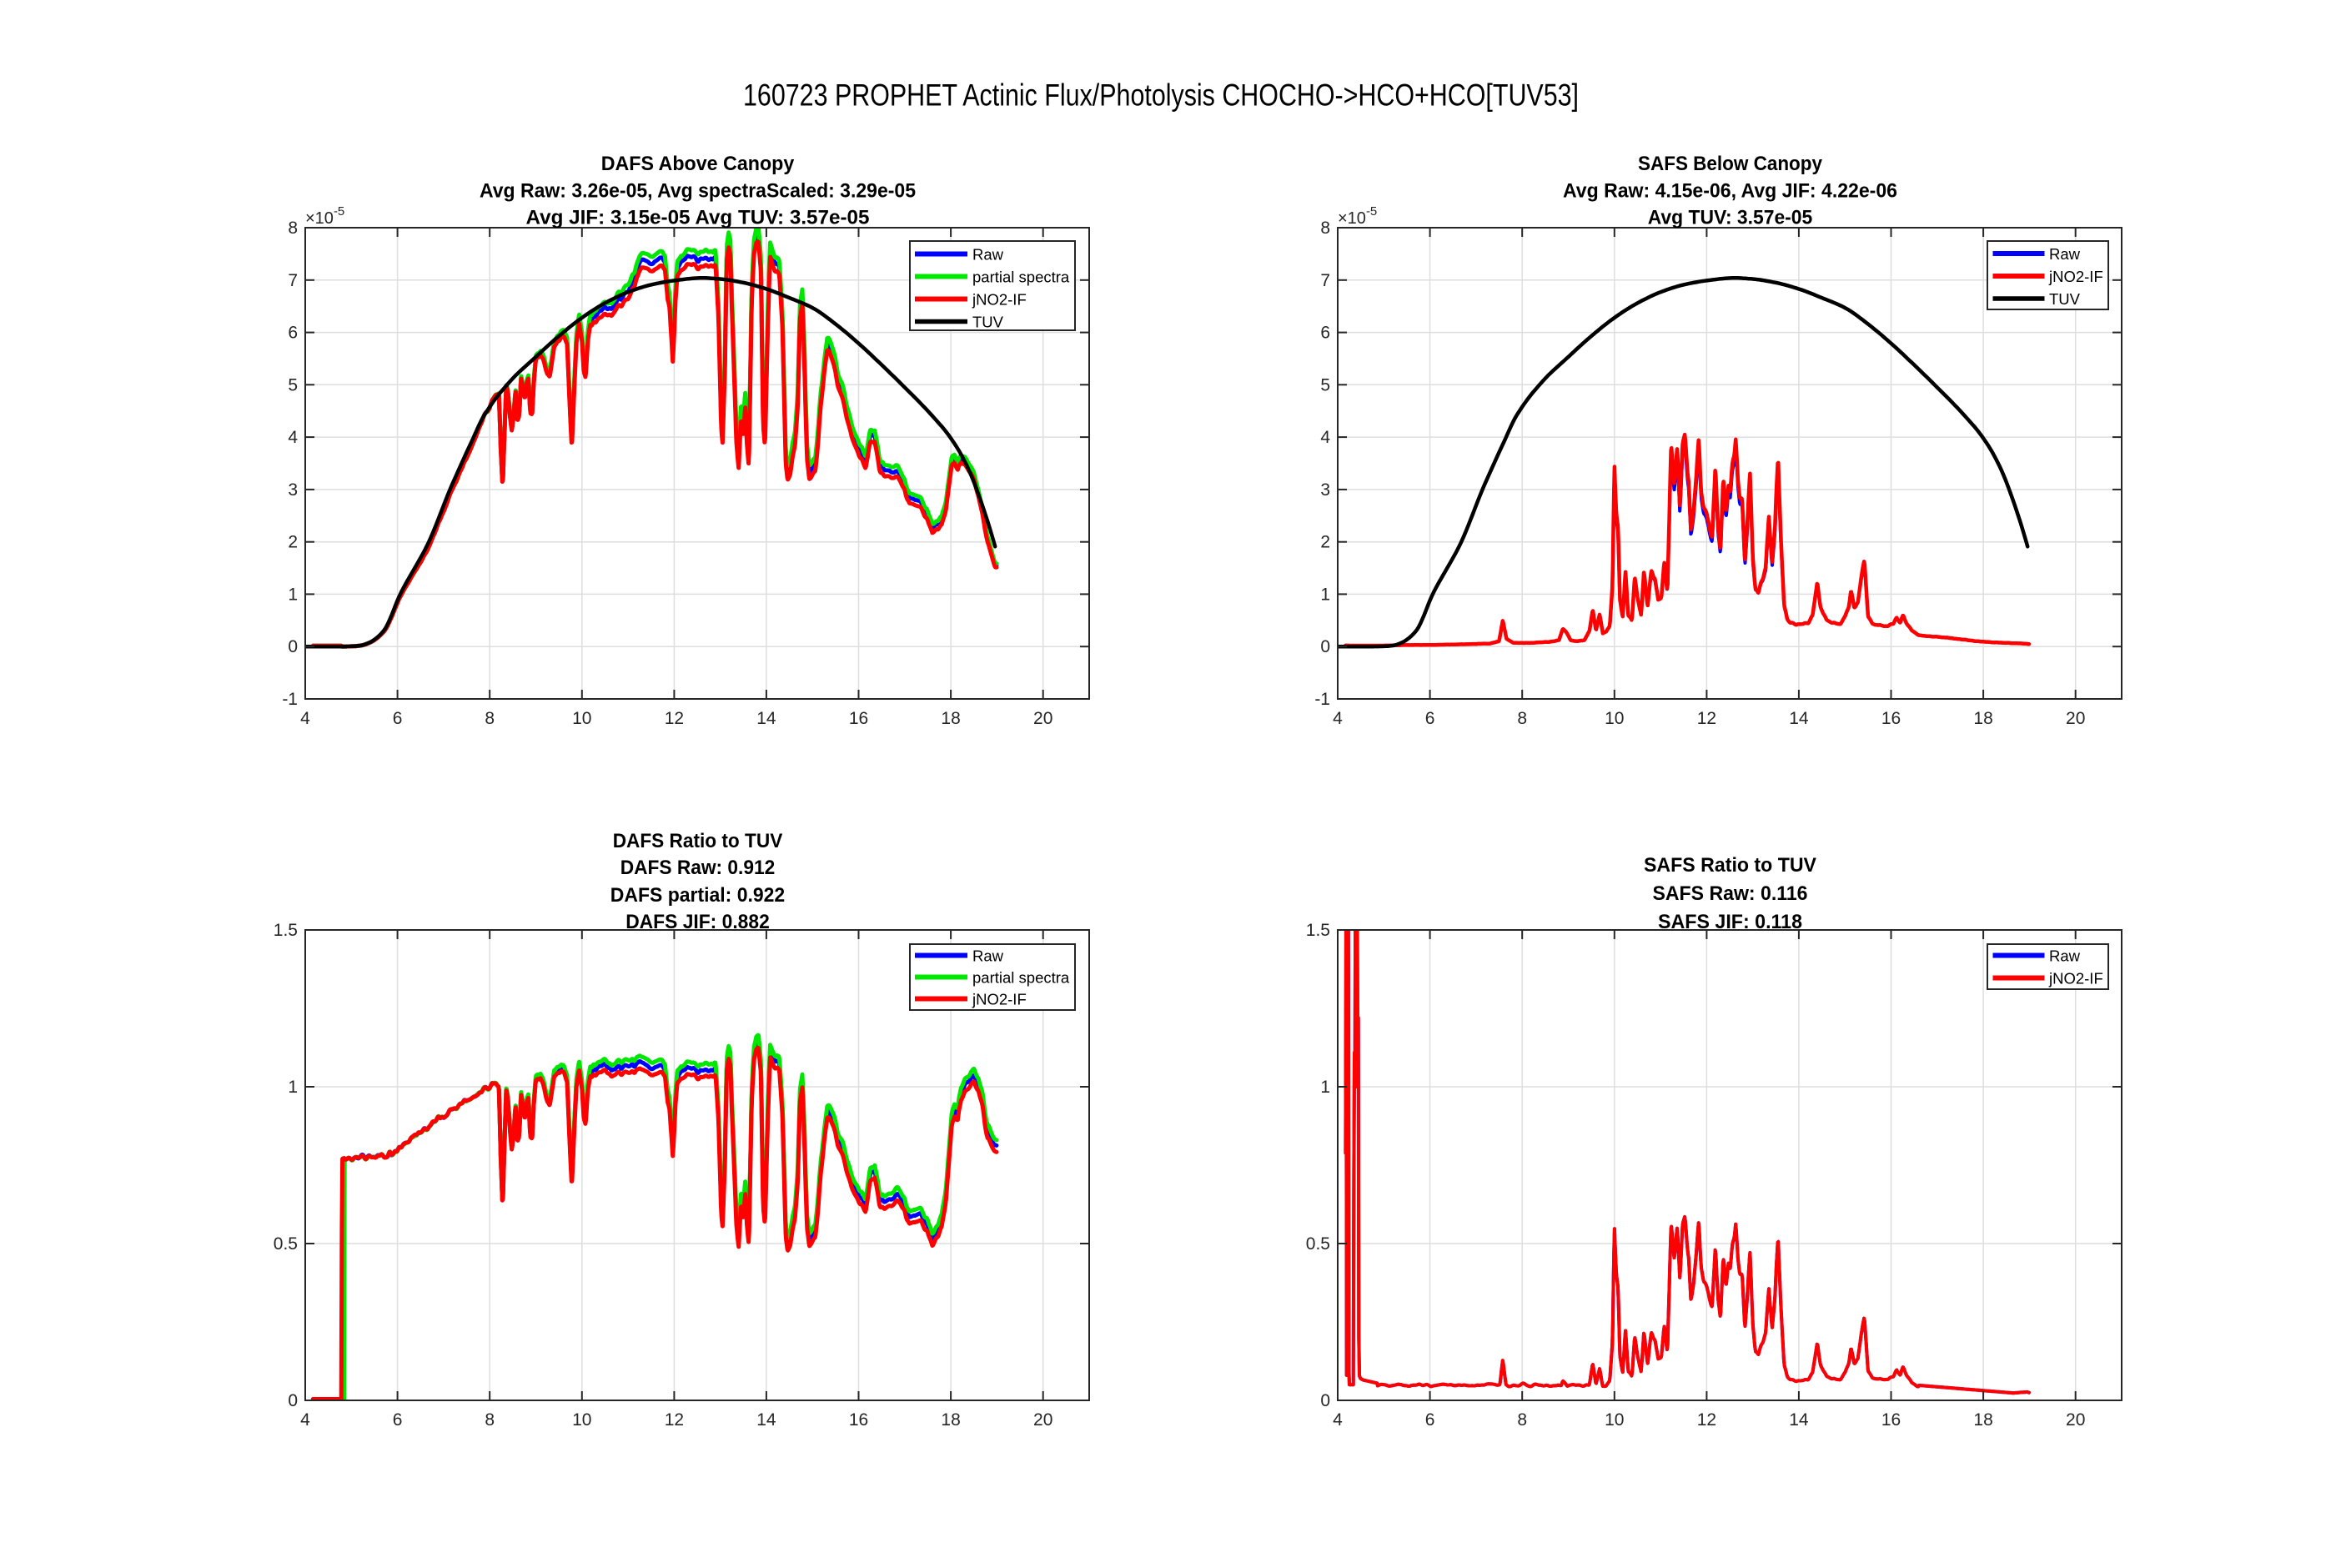 This screenshot has width=2346, height=1568. What do you see at coordinates (1730, 191) in the screenshot?
I see `svg-text:Avg Raw: 4.15e-06, Avg JIF: 4.: Avg Raw: 4.15e-06, Avg JIF: 4.22e-06` at bounding box center [1730, 191].